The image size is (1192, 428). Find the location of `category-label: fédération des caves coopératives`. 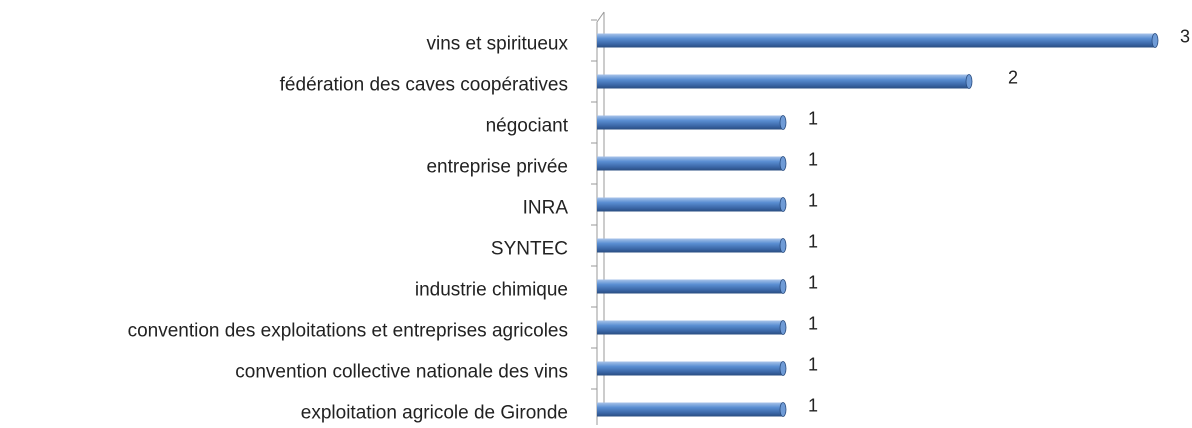

category-label: fédération des caves coopératives is located at coordinates (424, 85).